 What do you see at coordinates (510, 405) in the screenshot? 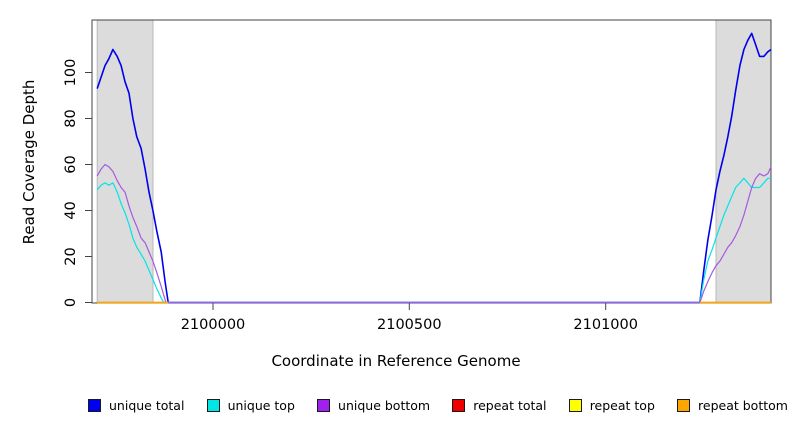
I see `legend-label: repeat total` at bounding box center [510, 405].